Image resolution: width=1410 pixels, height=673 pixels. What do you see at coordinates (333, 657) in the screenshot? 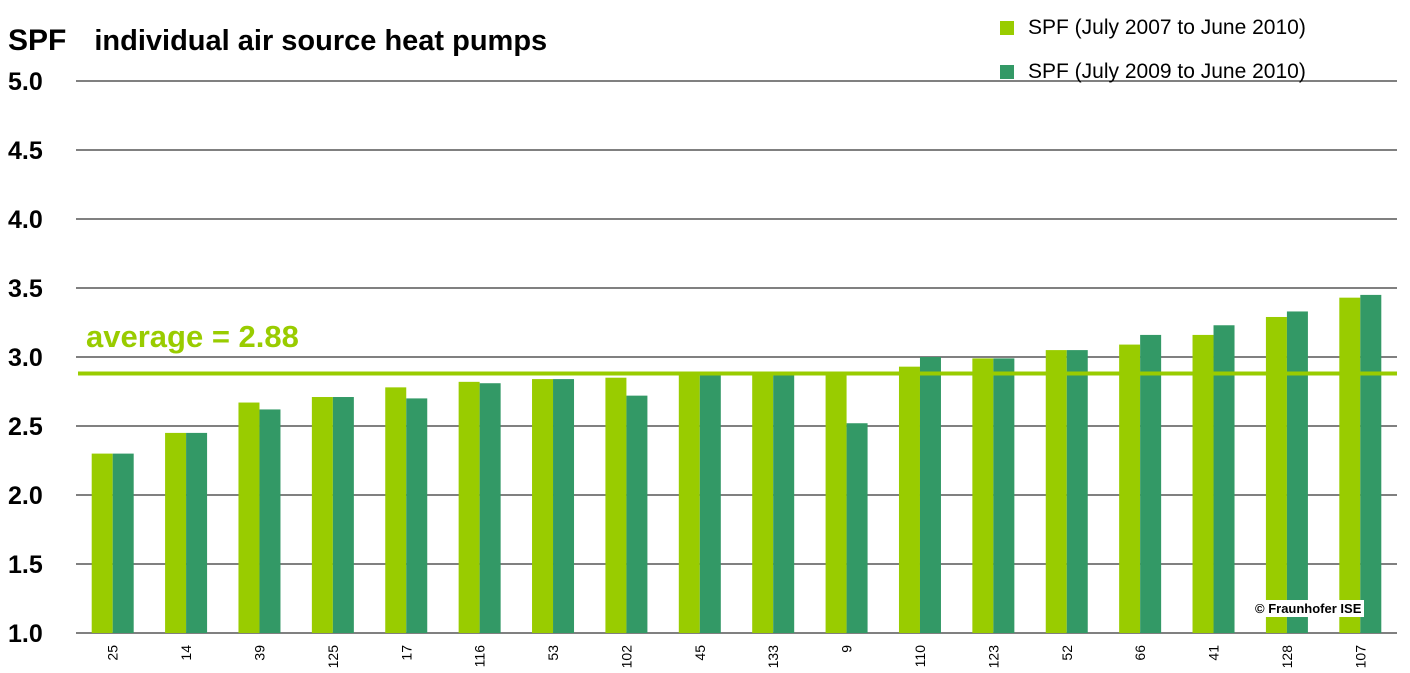
I see `x-tick-label: 125` at bounding box center [333, 657].